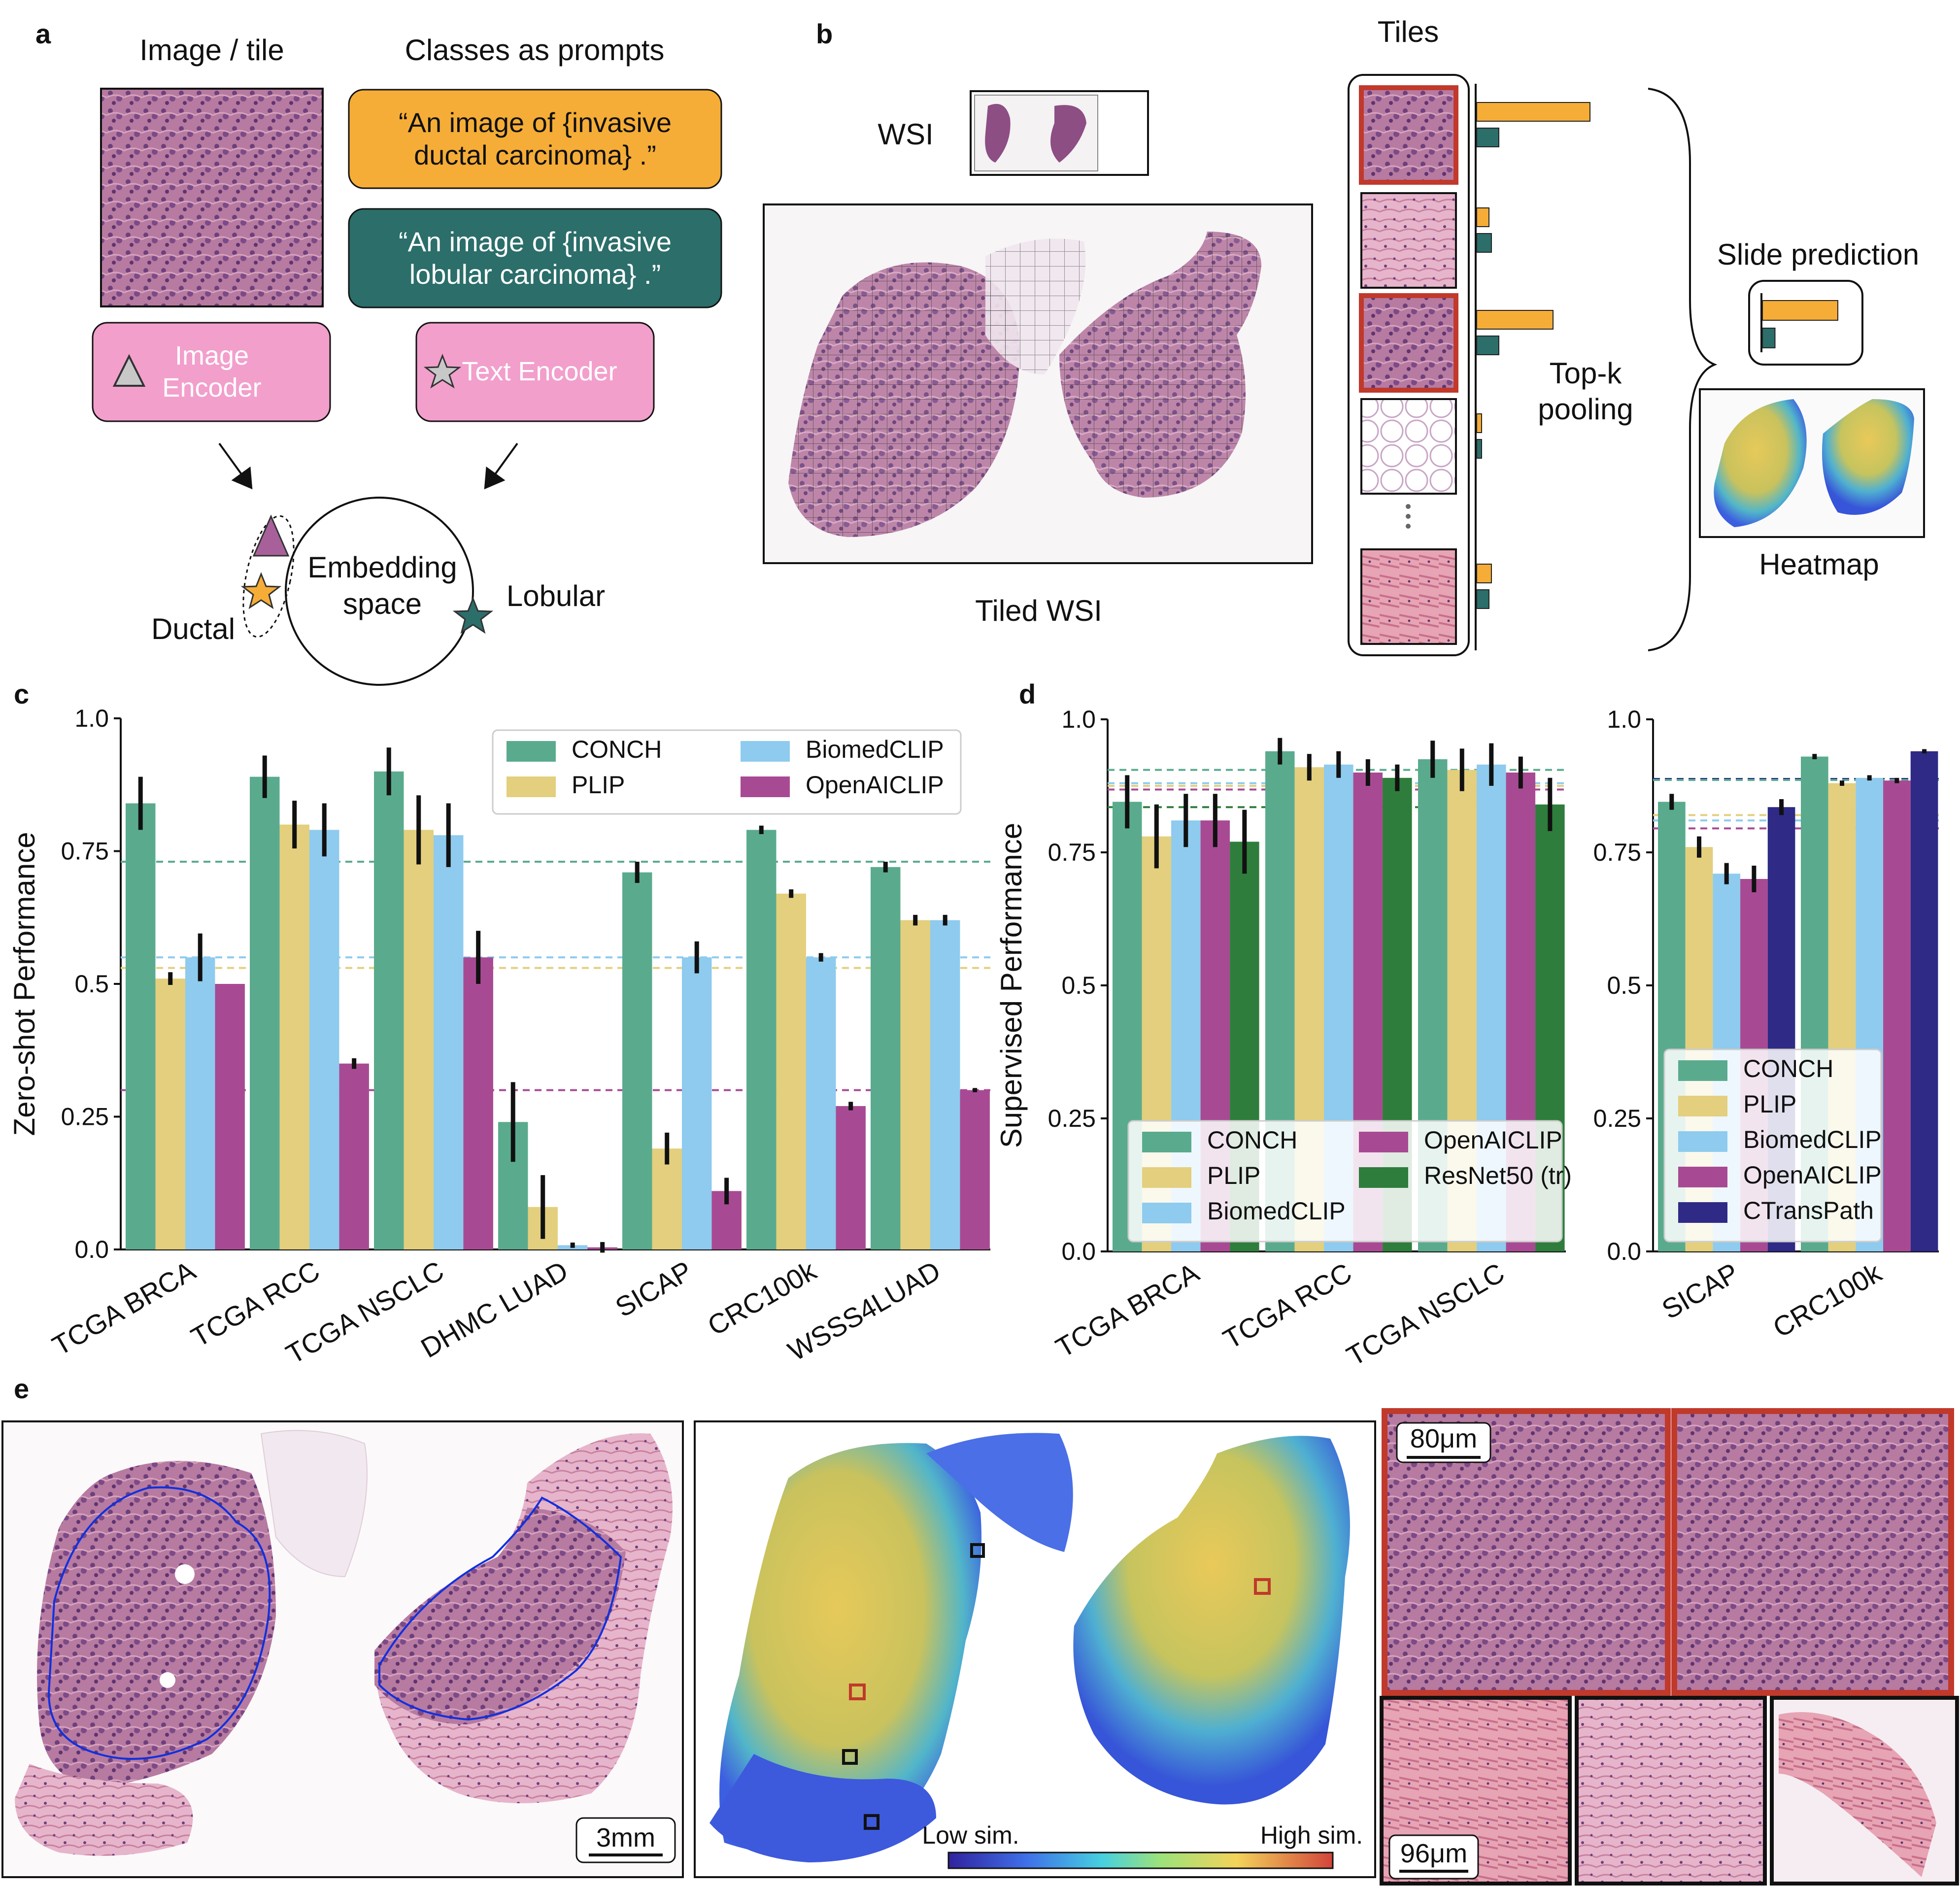  What do you see at coordinates (762, 1039) in the screenshot?
I see `bar-conch-crc100k` at bounding box center [762, 1039].